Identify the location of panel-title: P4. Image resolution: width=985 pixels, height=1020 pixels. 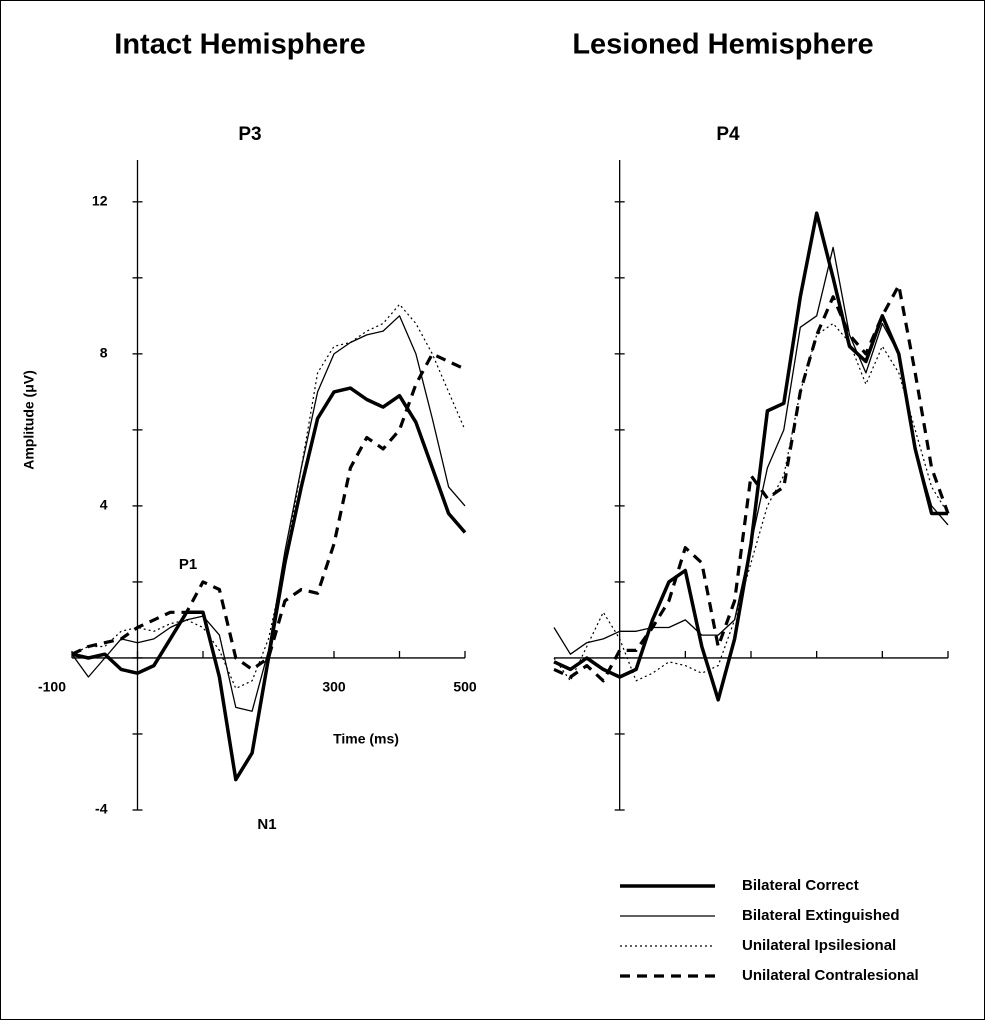
(728, 134).